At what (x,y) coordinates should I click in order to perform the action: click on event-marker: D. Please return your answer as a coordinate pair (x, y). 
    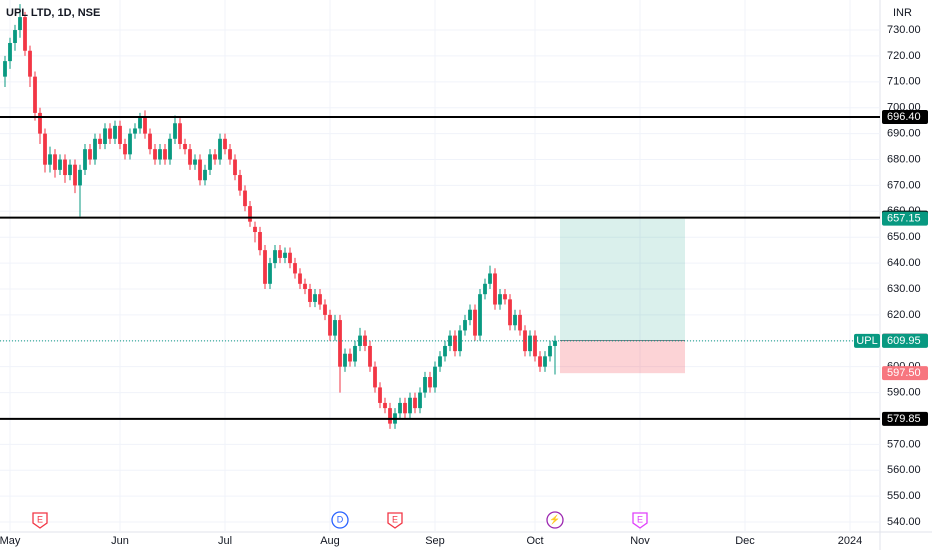
    Looking at the image, I should click on (340, 520).